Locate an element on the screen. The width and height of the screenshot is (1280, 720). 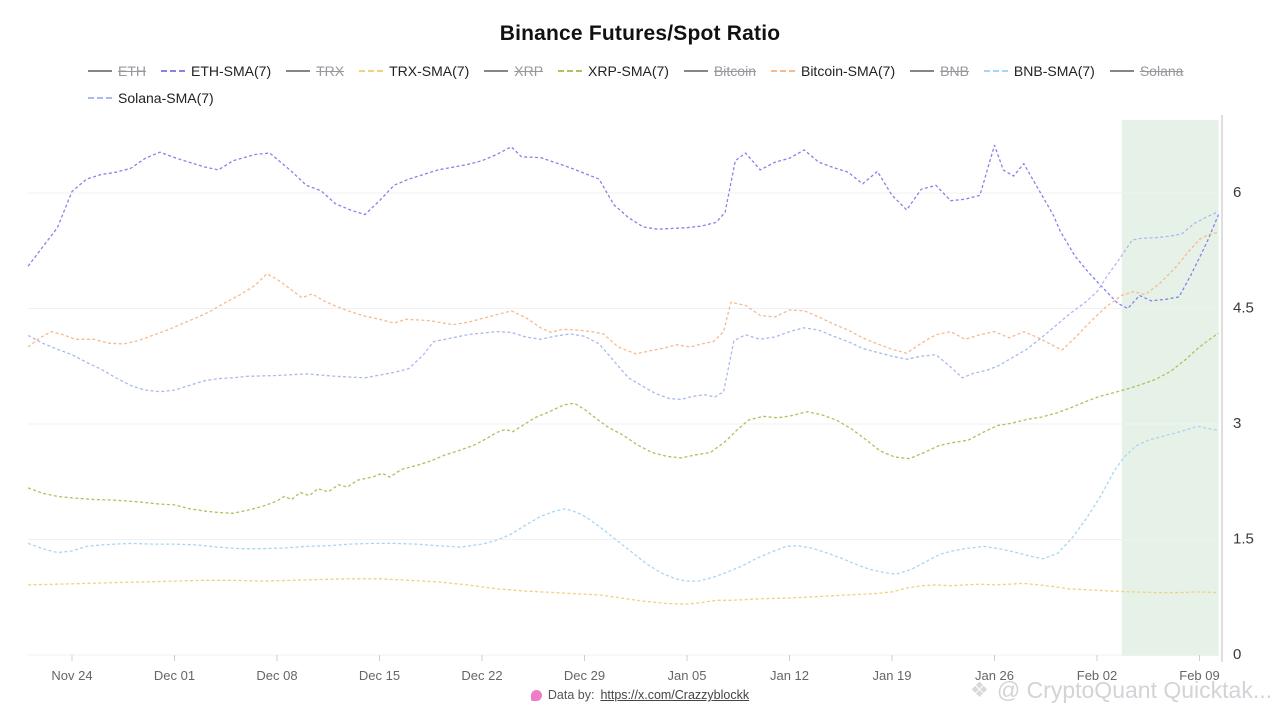
legend-item-trx: TRX is located at coordinates (315, 71).